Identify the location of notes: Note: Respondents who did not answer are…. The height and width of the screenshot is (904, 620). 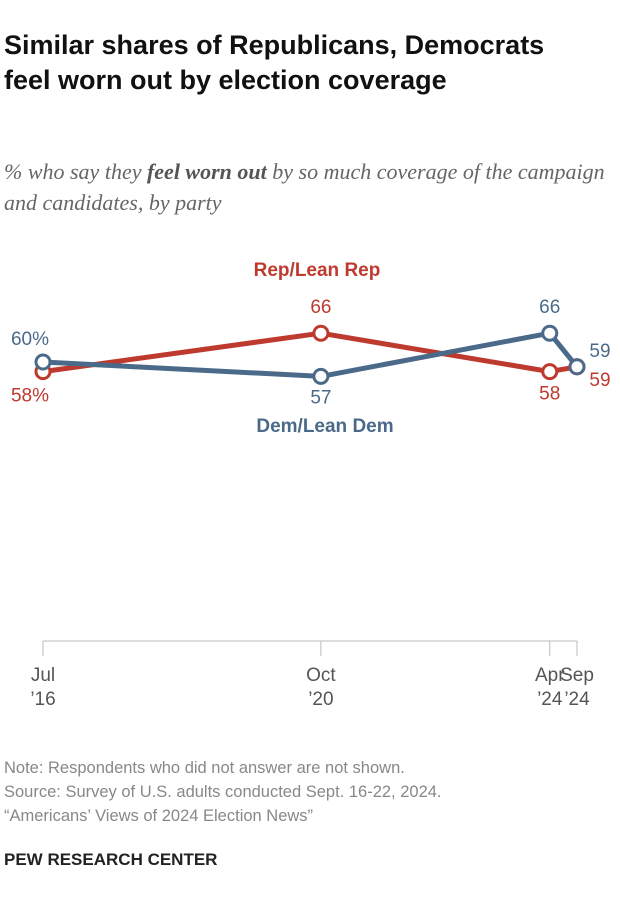
(223, 792).